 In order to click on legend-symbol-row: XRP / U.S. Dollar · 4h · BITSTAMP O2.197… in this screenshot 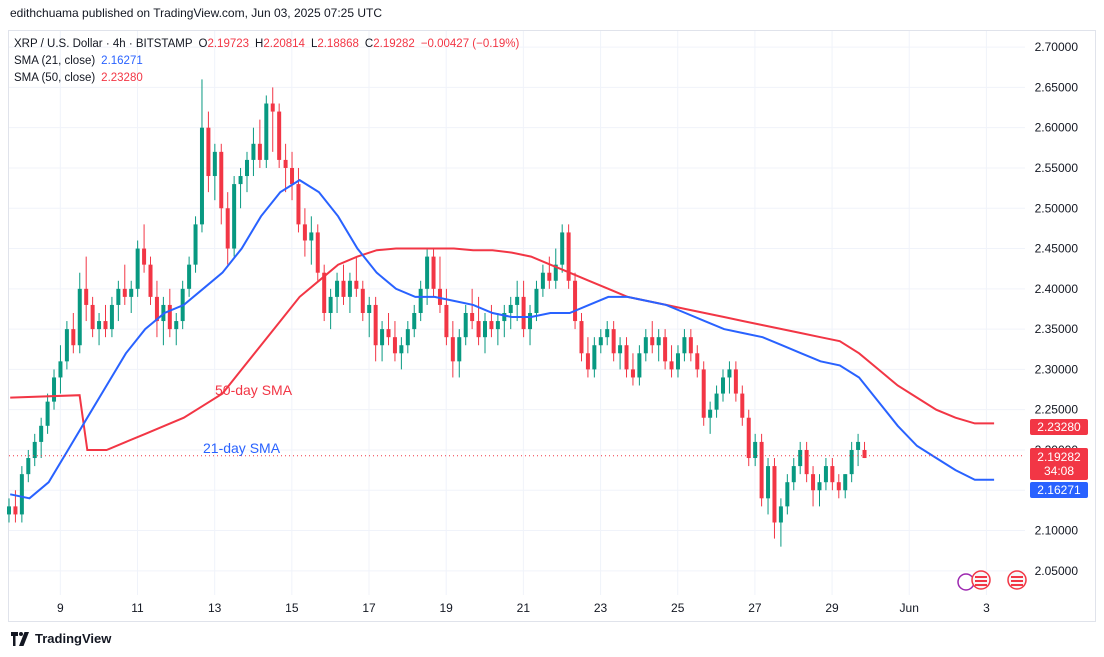, I will do `click(266, 44)`.